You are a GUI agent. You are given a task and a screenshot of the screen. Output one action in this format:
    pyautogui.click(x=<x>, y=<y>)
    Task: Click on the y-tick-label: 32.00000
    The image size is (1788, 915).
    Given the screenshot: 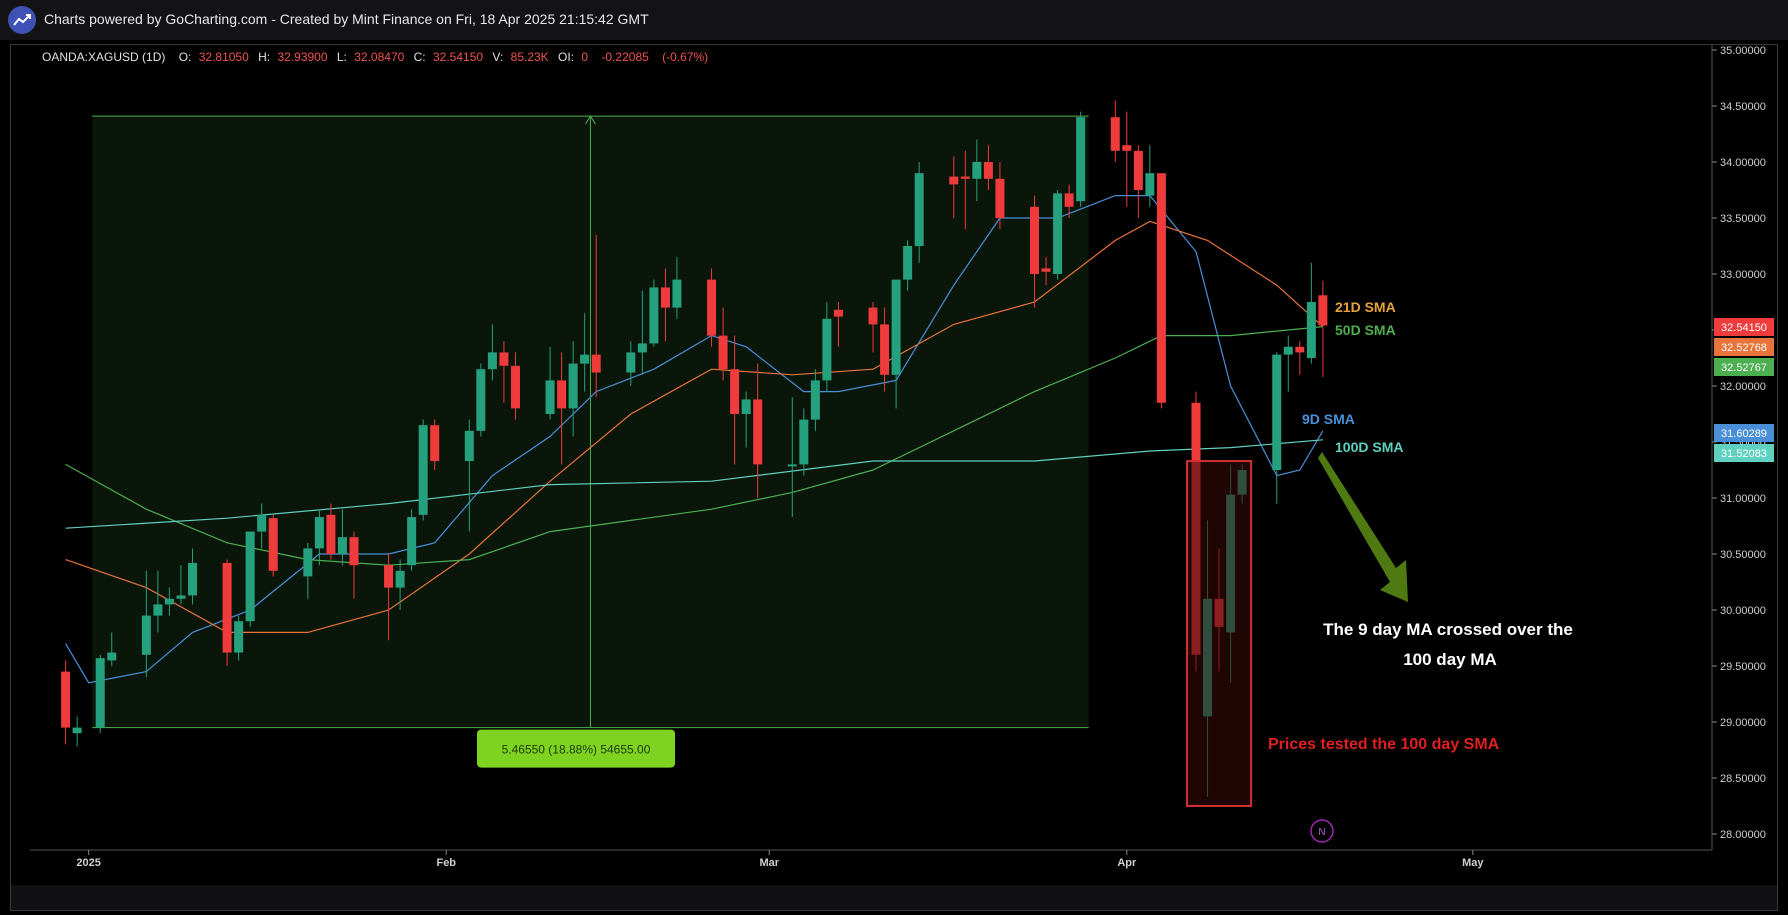 What is the action you would take?
    pyautogui.click(x=1743, y=387)
    